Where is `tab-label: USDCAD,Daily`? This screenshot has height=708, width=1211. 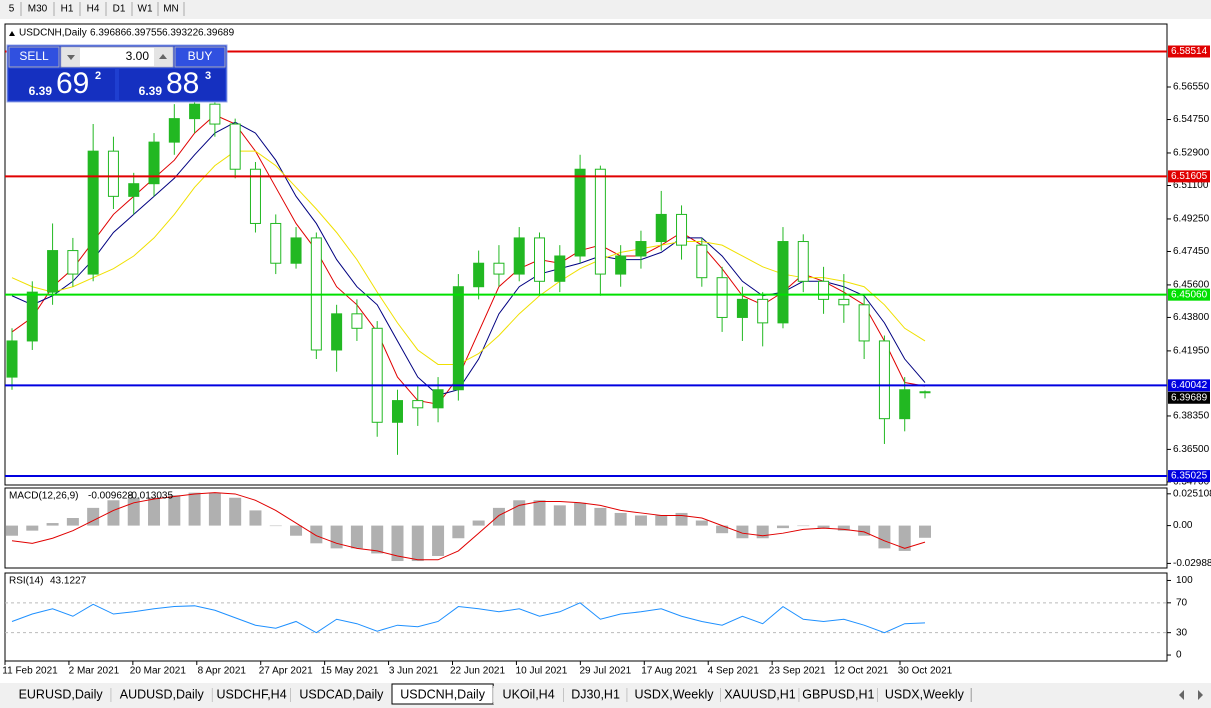
tab-label: USDCAD,Daily is located at coordinates (341, 694).